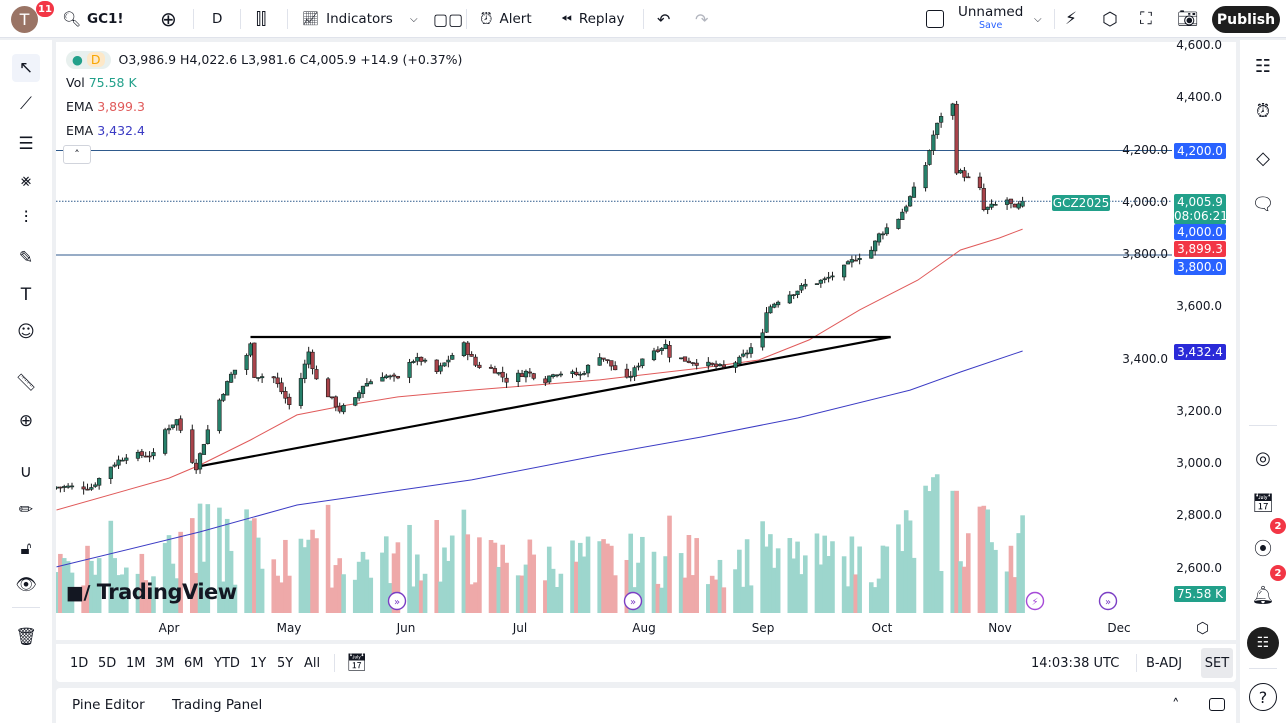 The height and width of the screenshot is (723, 1286). Describe the element at coordinates (1263, 549) in the screenshot. I see `stream-icon: ⦿` at that location.